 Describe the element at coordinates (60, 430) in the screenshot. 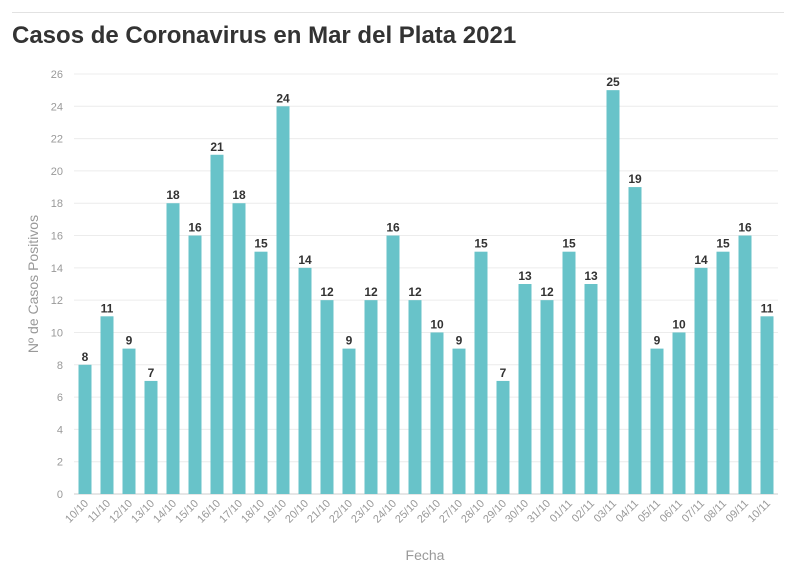

I see `y-tick-label: 4` at that location.